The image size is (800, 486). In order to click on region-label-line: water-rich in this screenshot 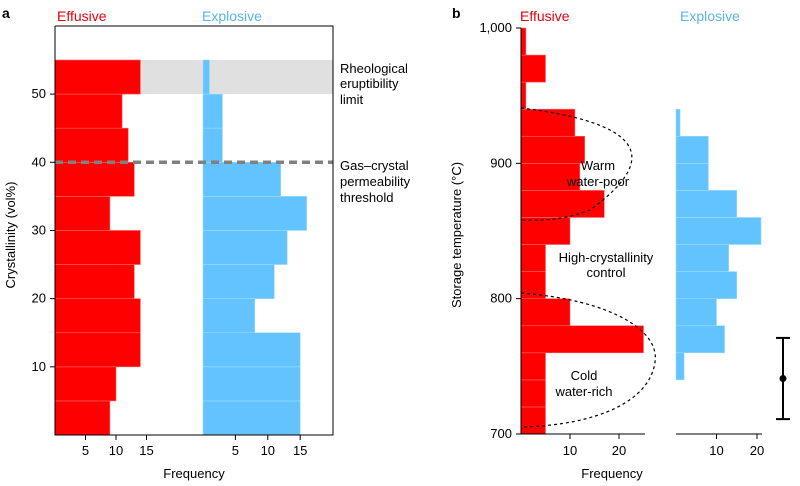, I will do `click(583, 391)`.